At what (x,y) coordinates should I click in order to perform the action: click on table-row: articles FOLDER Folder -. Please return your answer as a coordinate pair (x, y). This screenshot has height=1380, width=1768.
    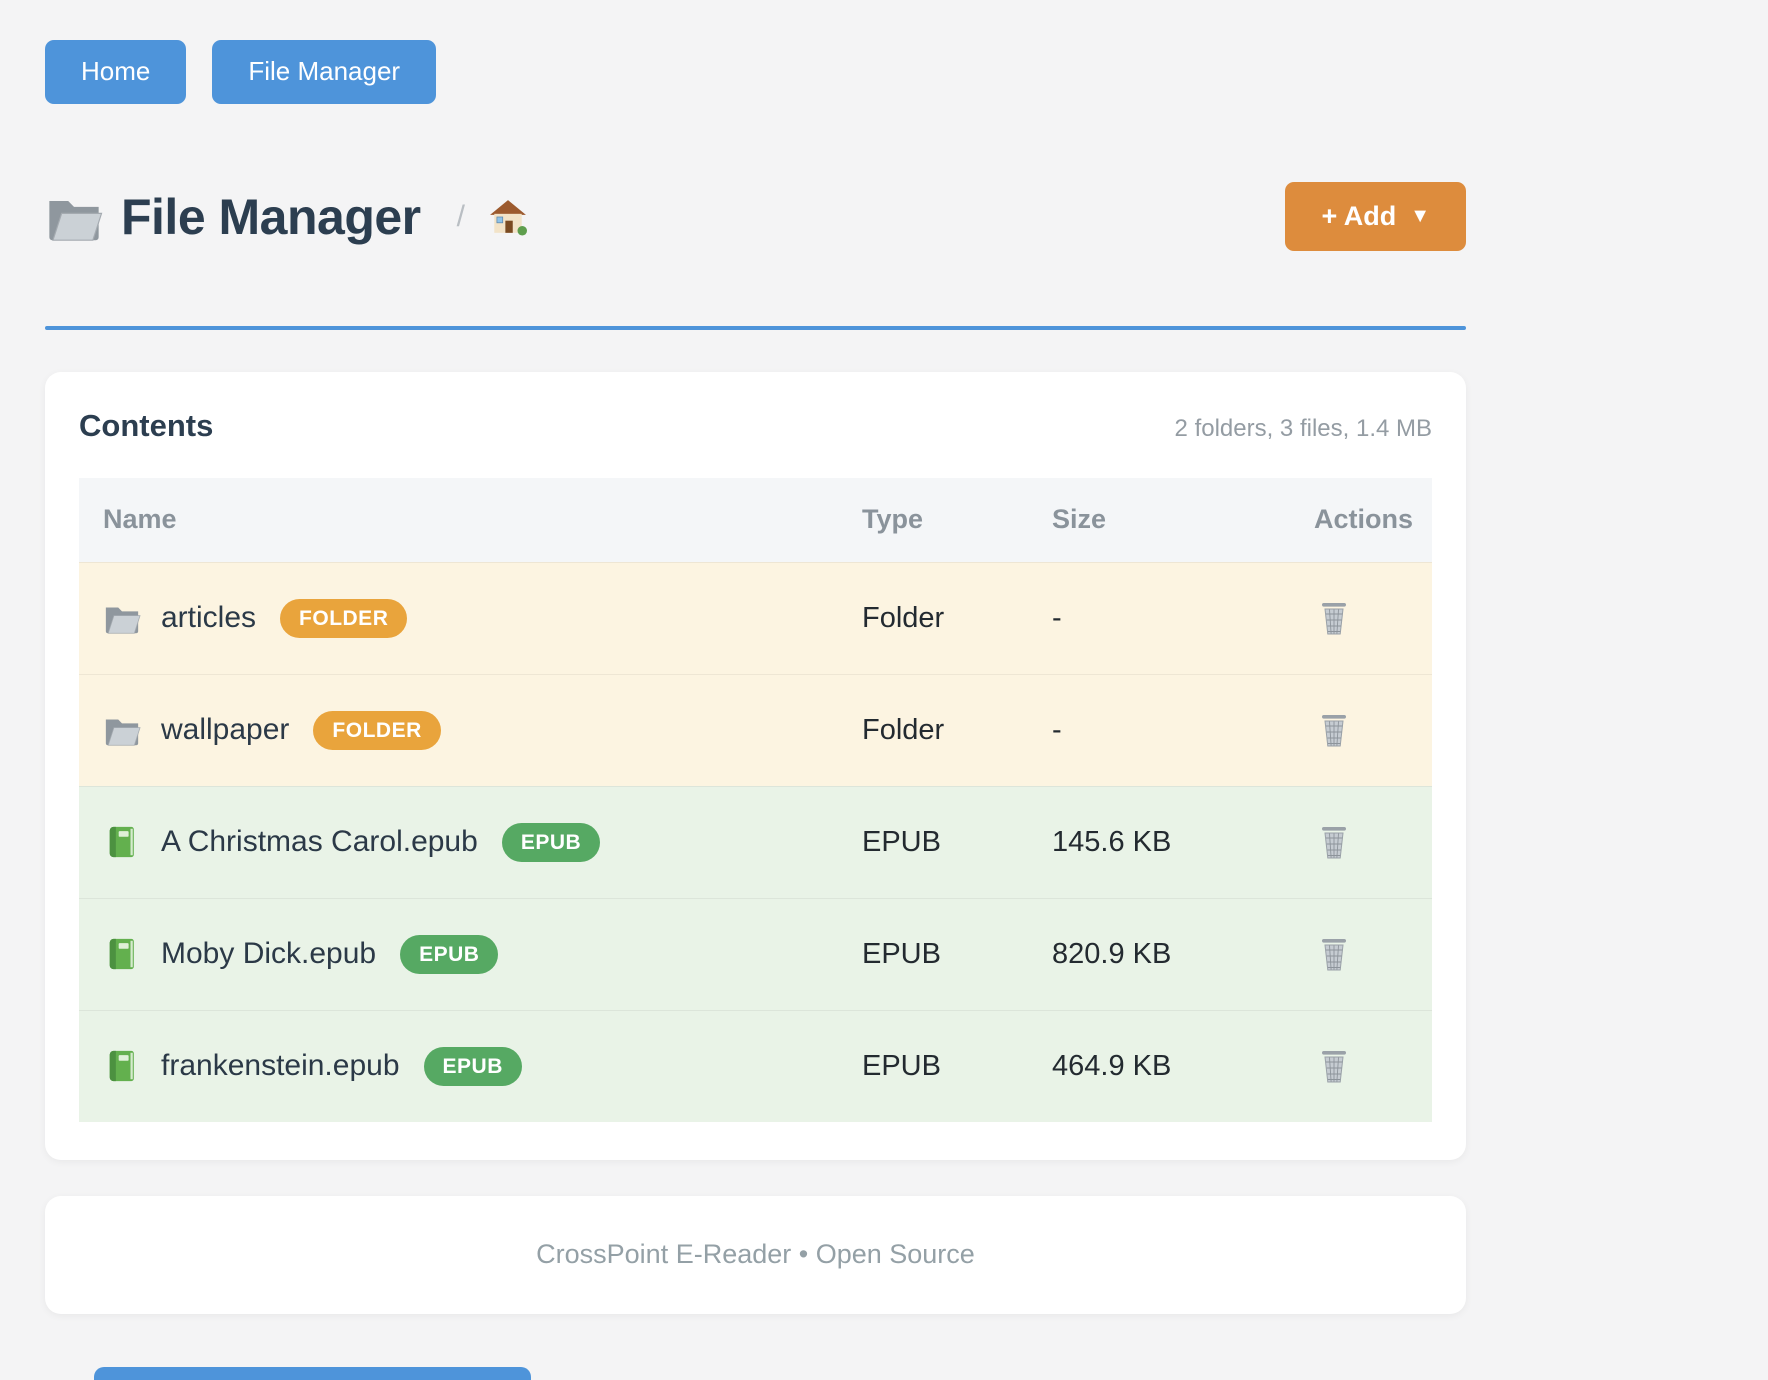
    Looking at the image, I should click on (755, 617).